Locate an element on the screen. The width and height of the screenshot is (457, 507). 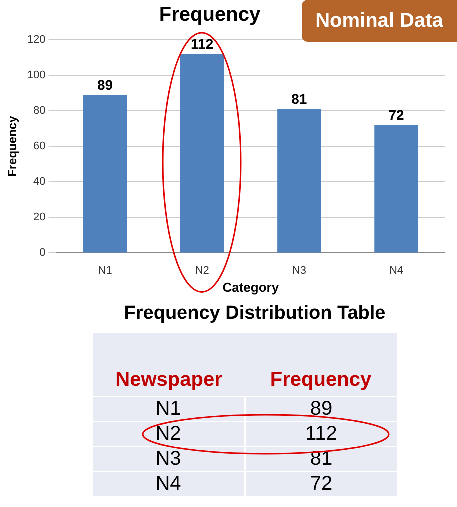
y-tick-label: 80 is located at coordinates (40, 111).